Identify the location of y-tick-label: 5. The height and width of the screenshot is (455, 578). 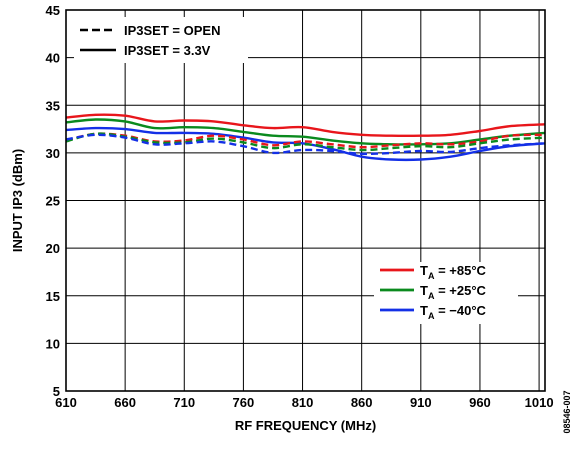
(56, 391).